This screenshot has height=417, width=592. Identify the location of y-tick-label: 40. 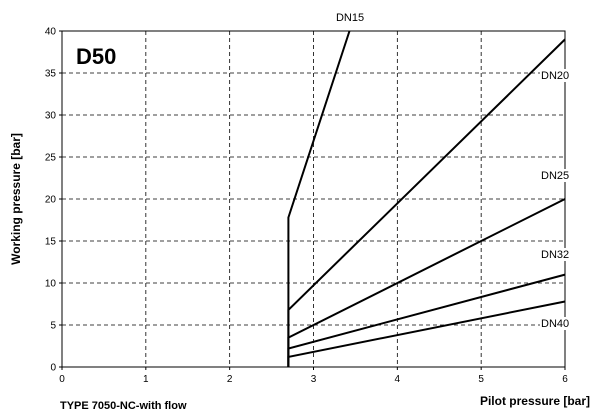
(51, 32).